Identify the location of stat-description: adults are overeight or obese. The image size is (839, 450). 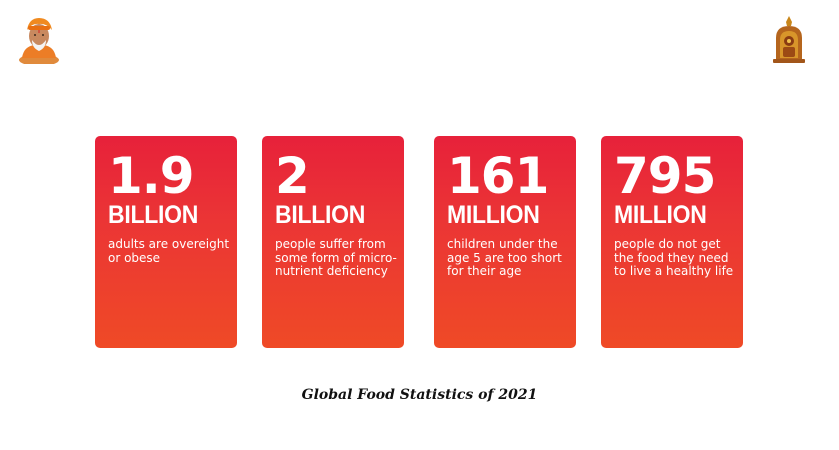
(169, 251).